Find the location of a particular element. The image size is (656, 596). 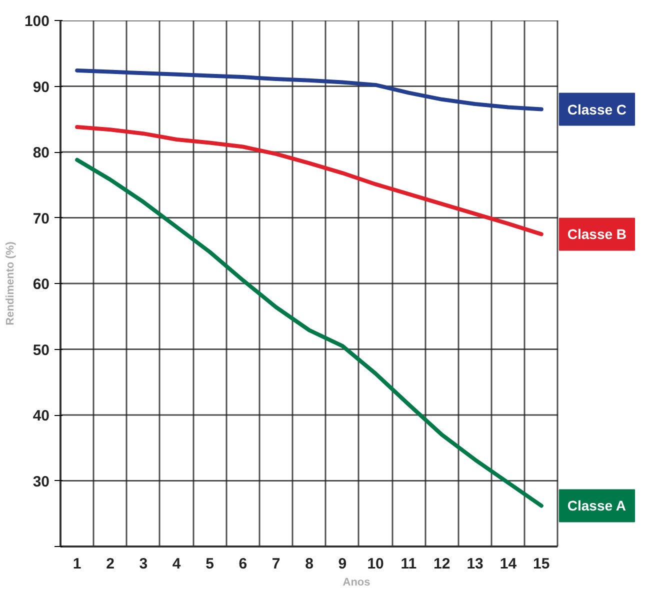

y-tick-label: 100 is located at coordinates (37, 21).